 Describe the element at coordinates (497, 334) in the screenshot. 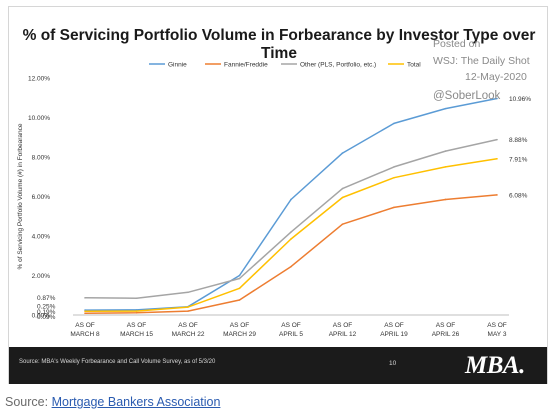

I see `x-tick-label: MAY 3` at that location.